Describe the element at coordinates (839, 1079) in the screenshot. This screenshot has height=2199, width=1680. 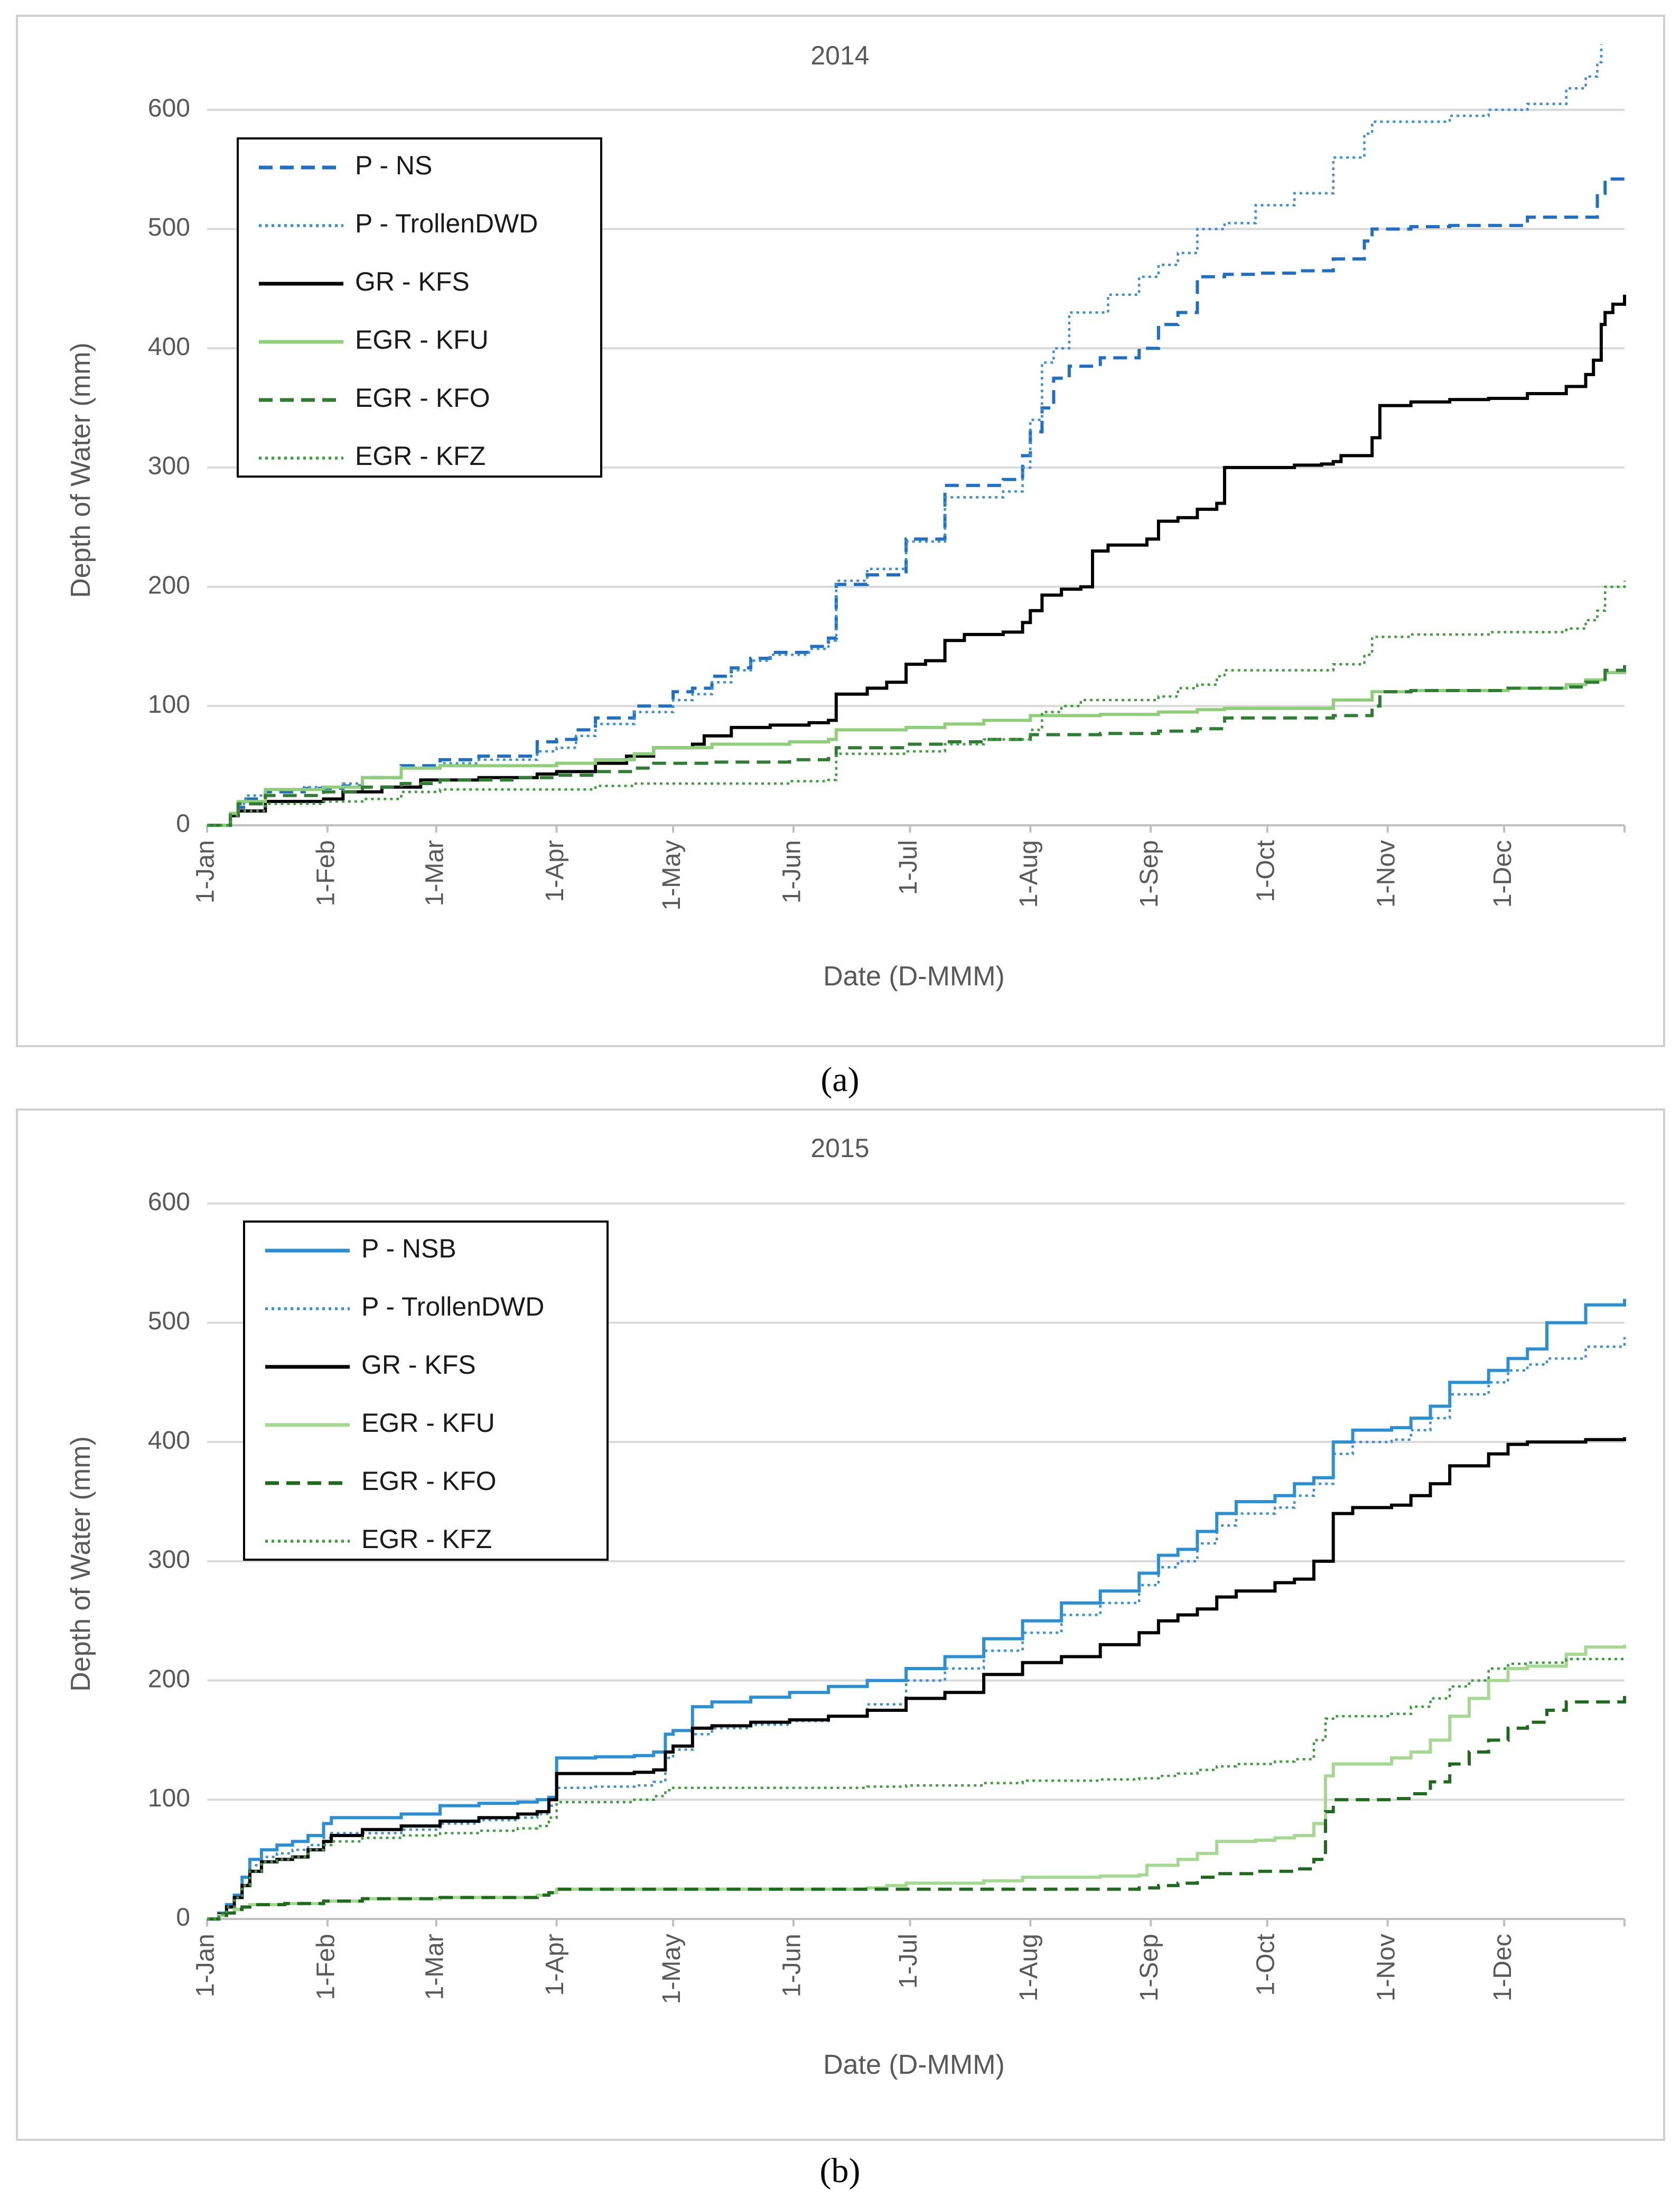
I see `caption-a: (a)` at that location.